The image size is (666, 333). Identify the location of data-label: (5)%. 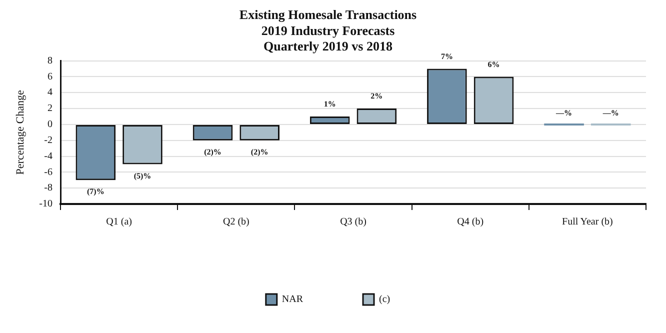
(143, 175).